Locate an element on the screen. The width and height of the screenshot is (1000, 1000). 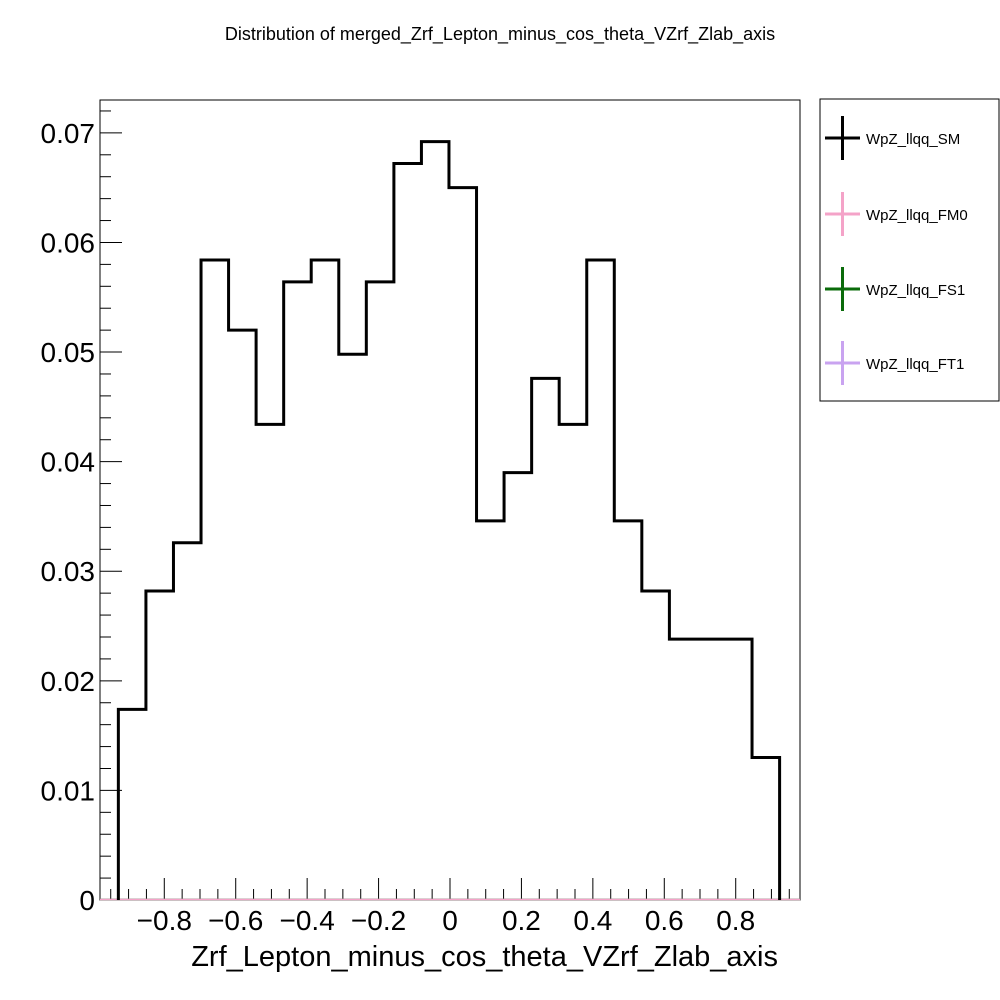
legend-label: WpZ_llqq_SM is located at coordinates (913, 139).